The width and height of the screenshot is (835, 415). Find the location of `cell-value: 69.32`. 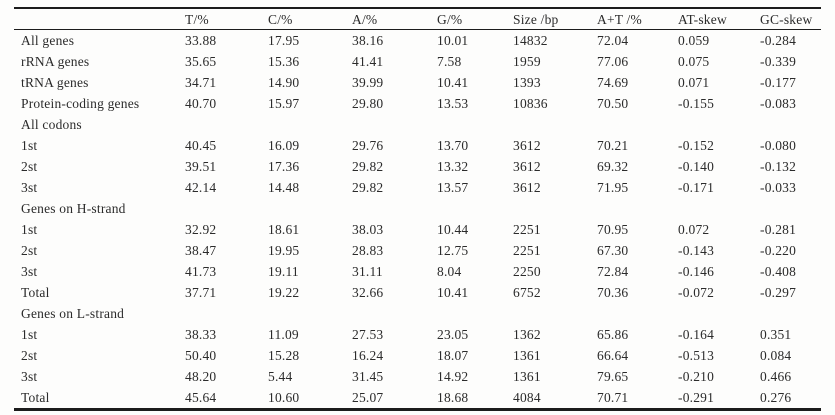

cell-value: 69.32 is located at coordinates (613, 166).